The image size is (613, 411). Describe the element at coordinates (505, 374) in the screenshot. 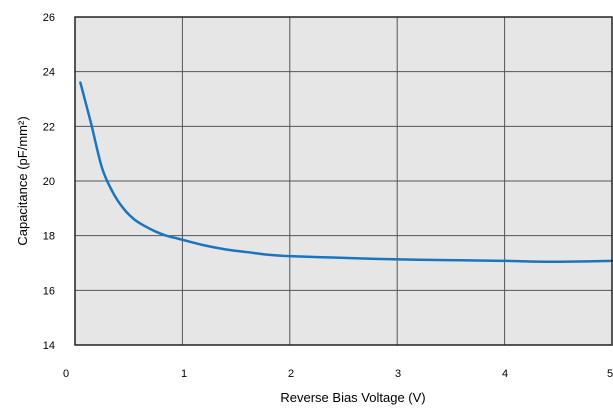

I see `x-tick-label: 4` at that location.